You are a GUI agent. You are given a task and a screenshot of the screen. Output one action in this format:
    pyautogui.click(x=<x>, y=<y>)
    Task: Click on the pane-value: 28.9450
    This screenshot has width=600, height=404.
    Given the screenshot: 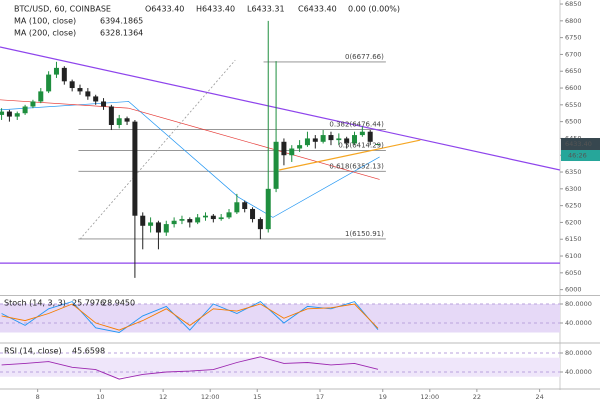 What is the action you would take?
    pyautogui.click(x=118, y=303)
    